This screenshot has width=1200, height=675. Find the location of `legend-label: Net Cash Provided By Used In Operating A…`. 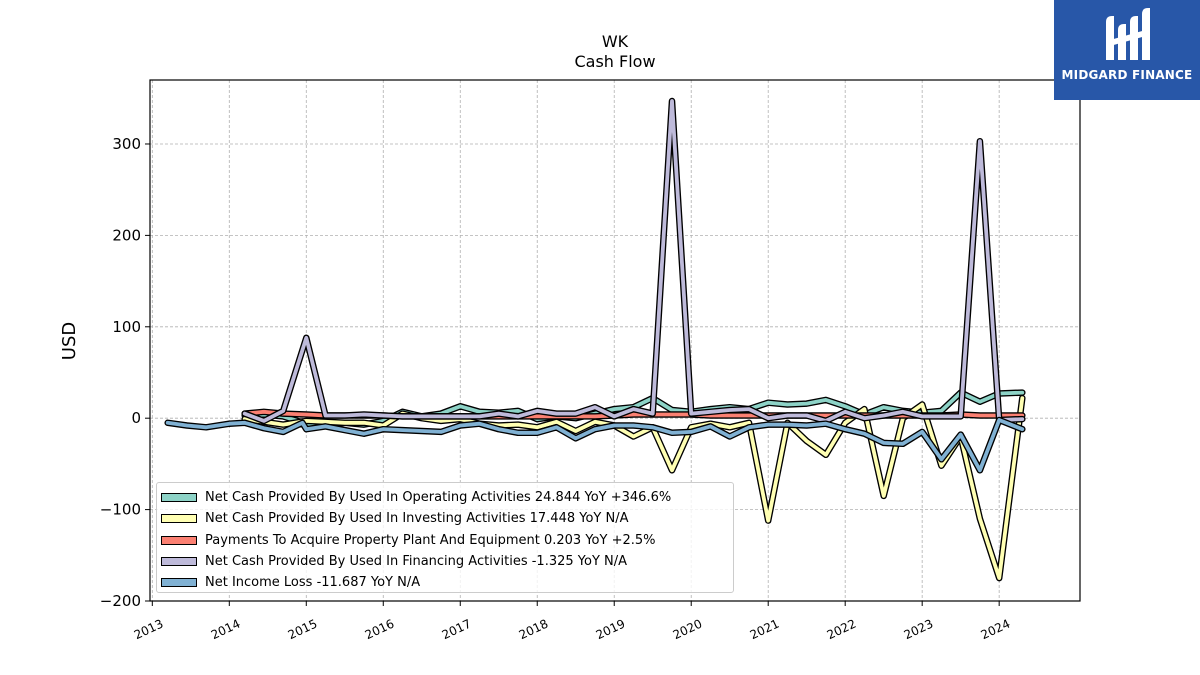

legend-label: Net Cash Provided By Used In Operating A… is located at coordinates (438, 498).